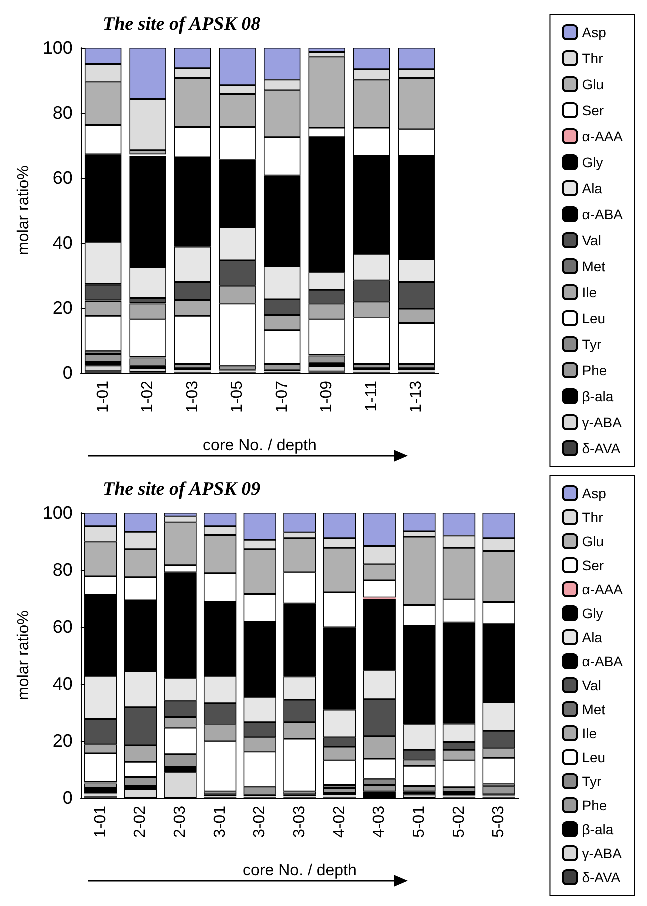 This screenshot has width=647, height=906. Describe the element at coordinates (148, 397) in the screenshot. I see `x-tick-label: 1-02` at that location.